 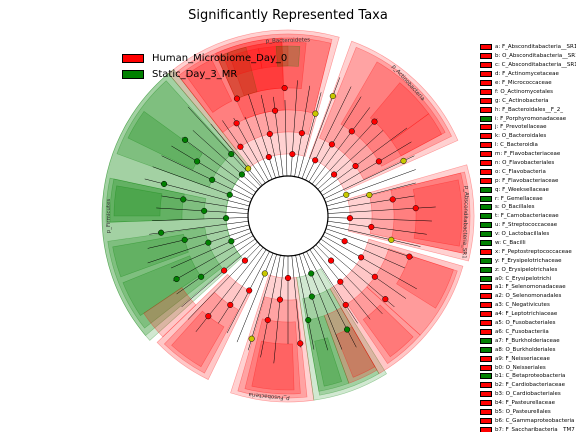 I want to click on taxon-sector-a0, so click(x=156, y=200).